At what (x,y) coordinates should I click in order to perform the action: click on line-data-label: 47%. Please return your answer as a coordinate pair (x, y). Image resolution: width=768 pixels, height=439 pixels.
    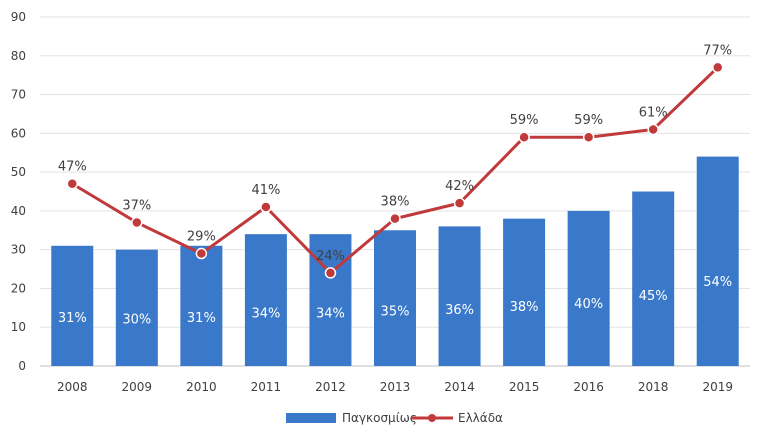
    Looking at the image, I should click on (72, 167).